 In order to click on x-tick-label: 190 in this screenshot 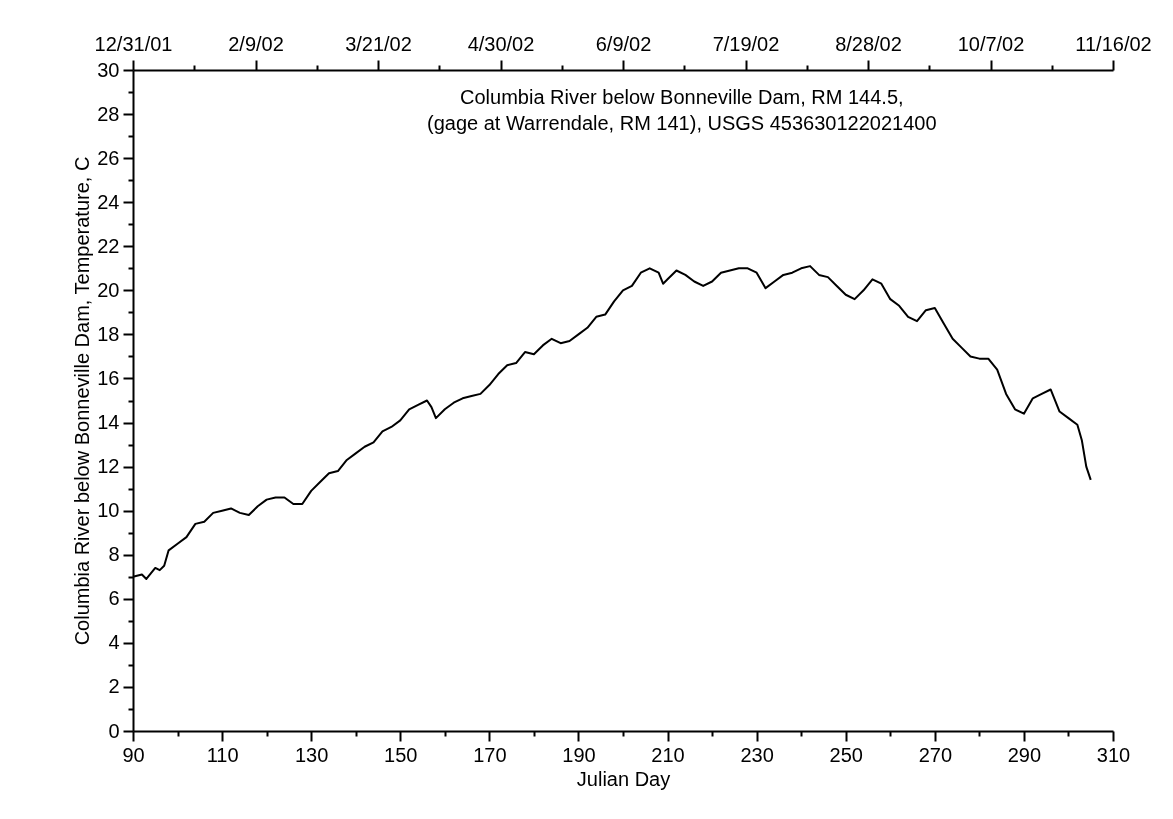, I will do `click(579, 754)`.